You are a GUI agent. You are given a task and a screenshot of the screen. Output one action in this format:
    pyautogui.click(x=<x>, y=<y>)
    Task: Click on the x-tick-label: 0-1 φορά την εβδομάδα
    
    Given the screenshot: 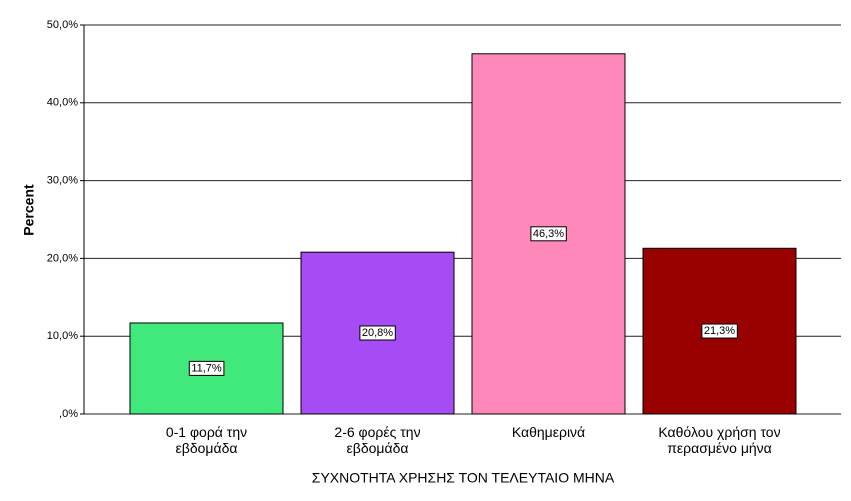 What is the action you would take?
    pyautogui.click(x=206, y=440)
    